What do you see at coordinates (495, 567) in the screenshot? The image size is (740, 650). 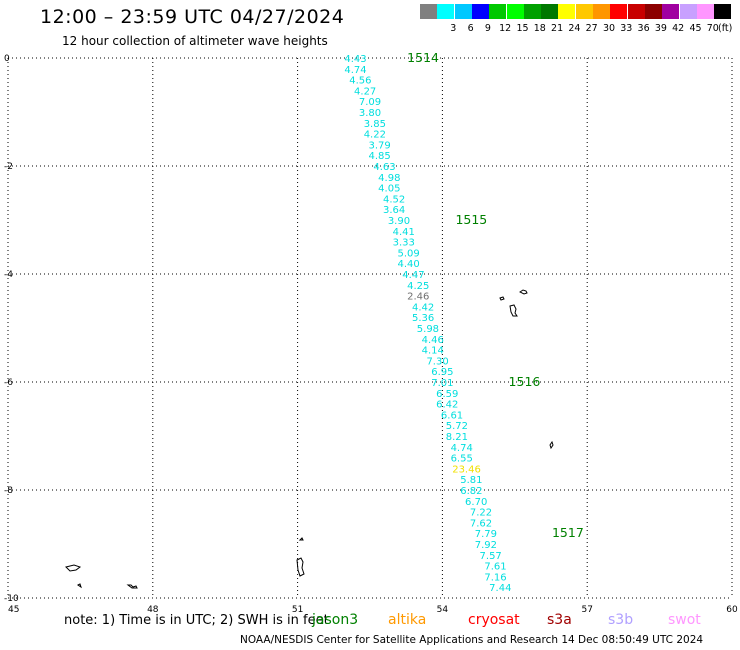 I see `swh-value: 7.61` at bounding box center [495, 567].